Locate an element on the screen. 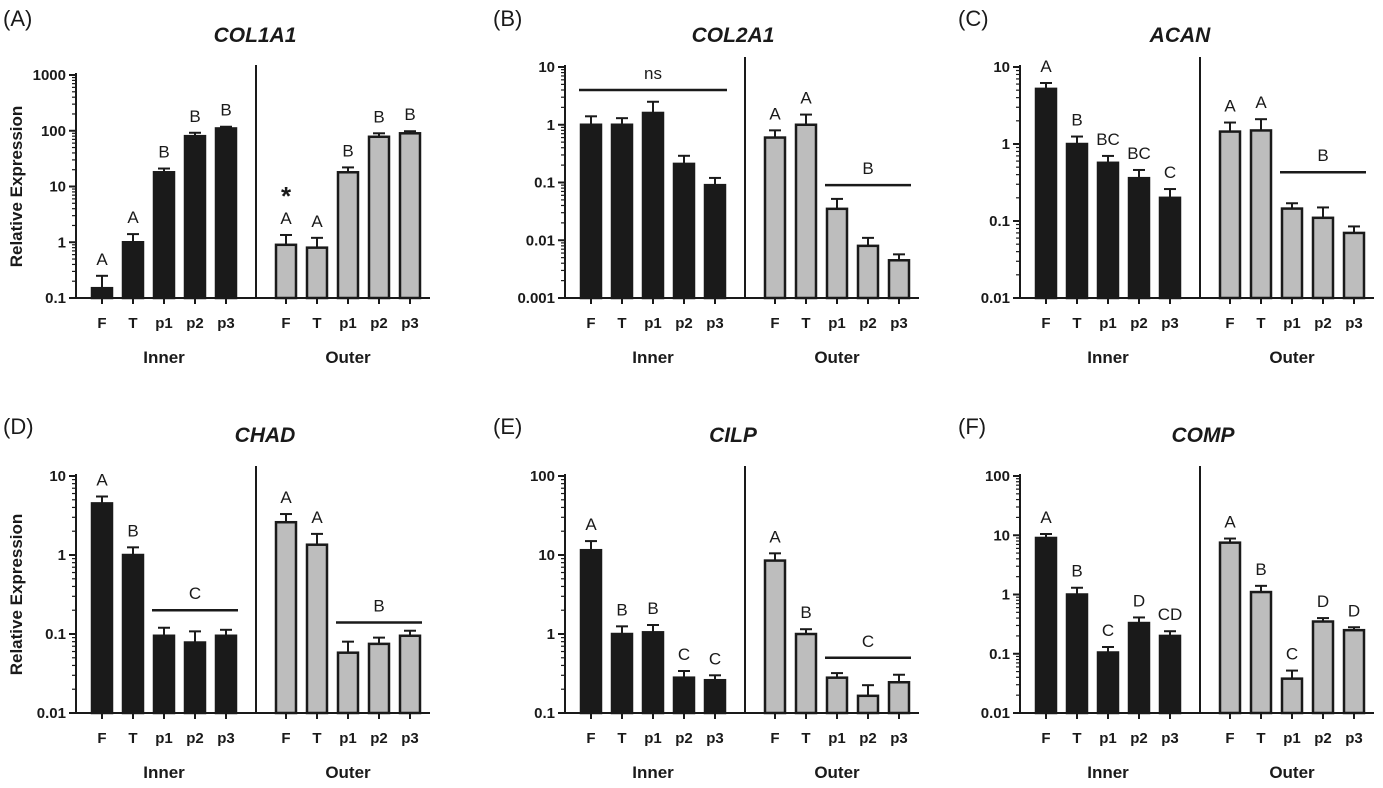 Image resolution: width=1383 pixels, height=788 pixels. bracket-label: ns is located at coordinates (653, 73).